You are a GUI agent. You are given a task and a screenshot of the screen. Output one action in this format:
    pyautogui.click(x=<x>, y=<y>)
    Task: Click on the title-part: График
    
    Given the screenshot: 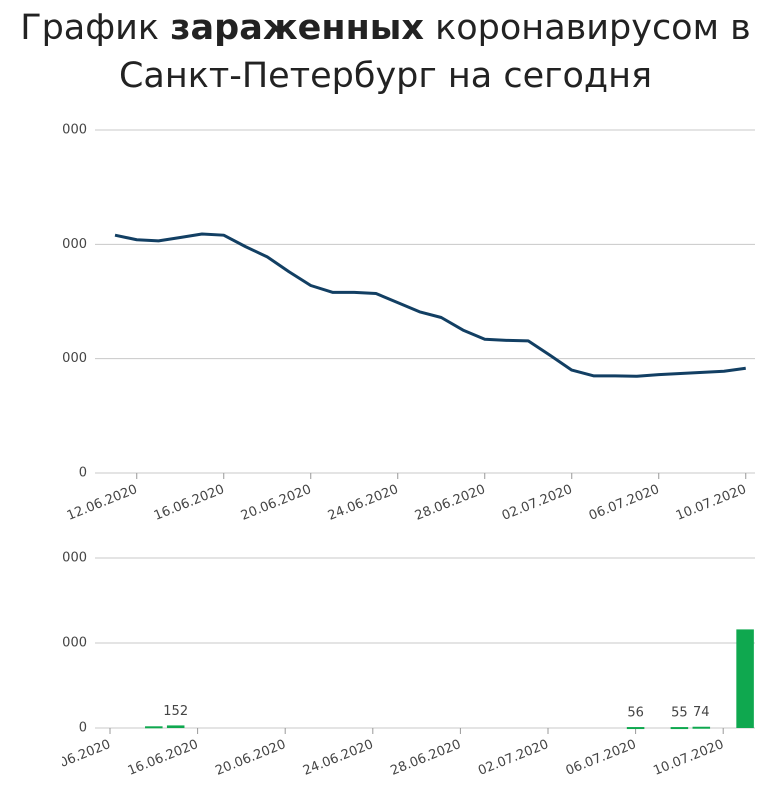 What is the action you would take?
    pyautogui.click(x=90, y=28)
    